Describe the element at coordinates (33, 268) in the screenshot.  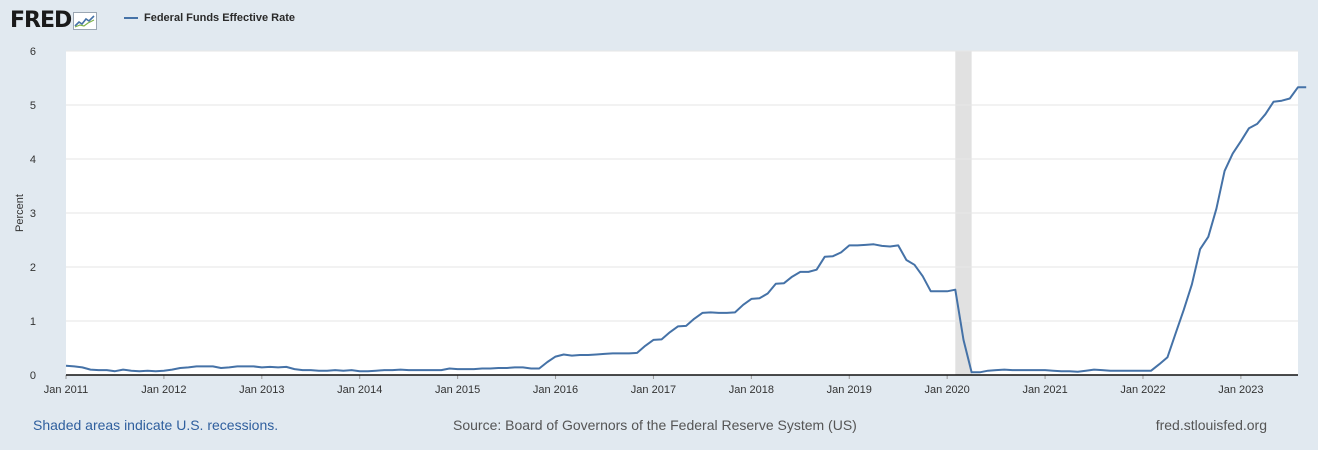
I see `y-tick-label: 2` at that location.